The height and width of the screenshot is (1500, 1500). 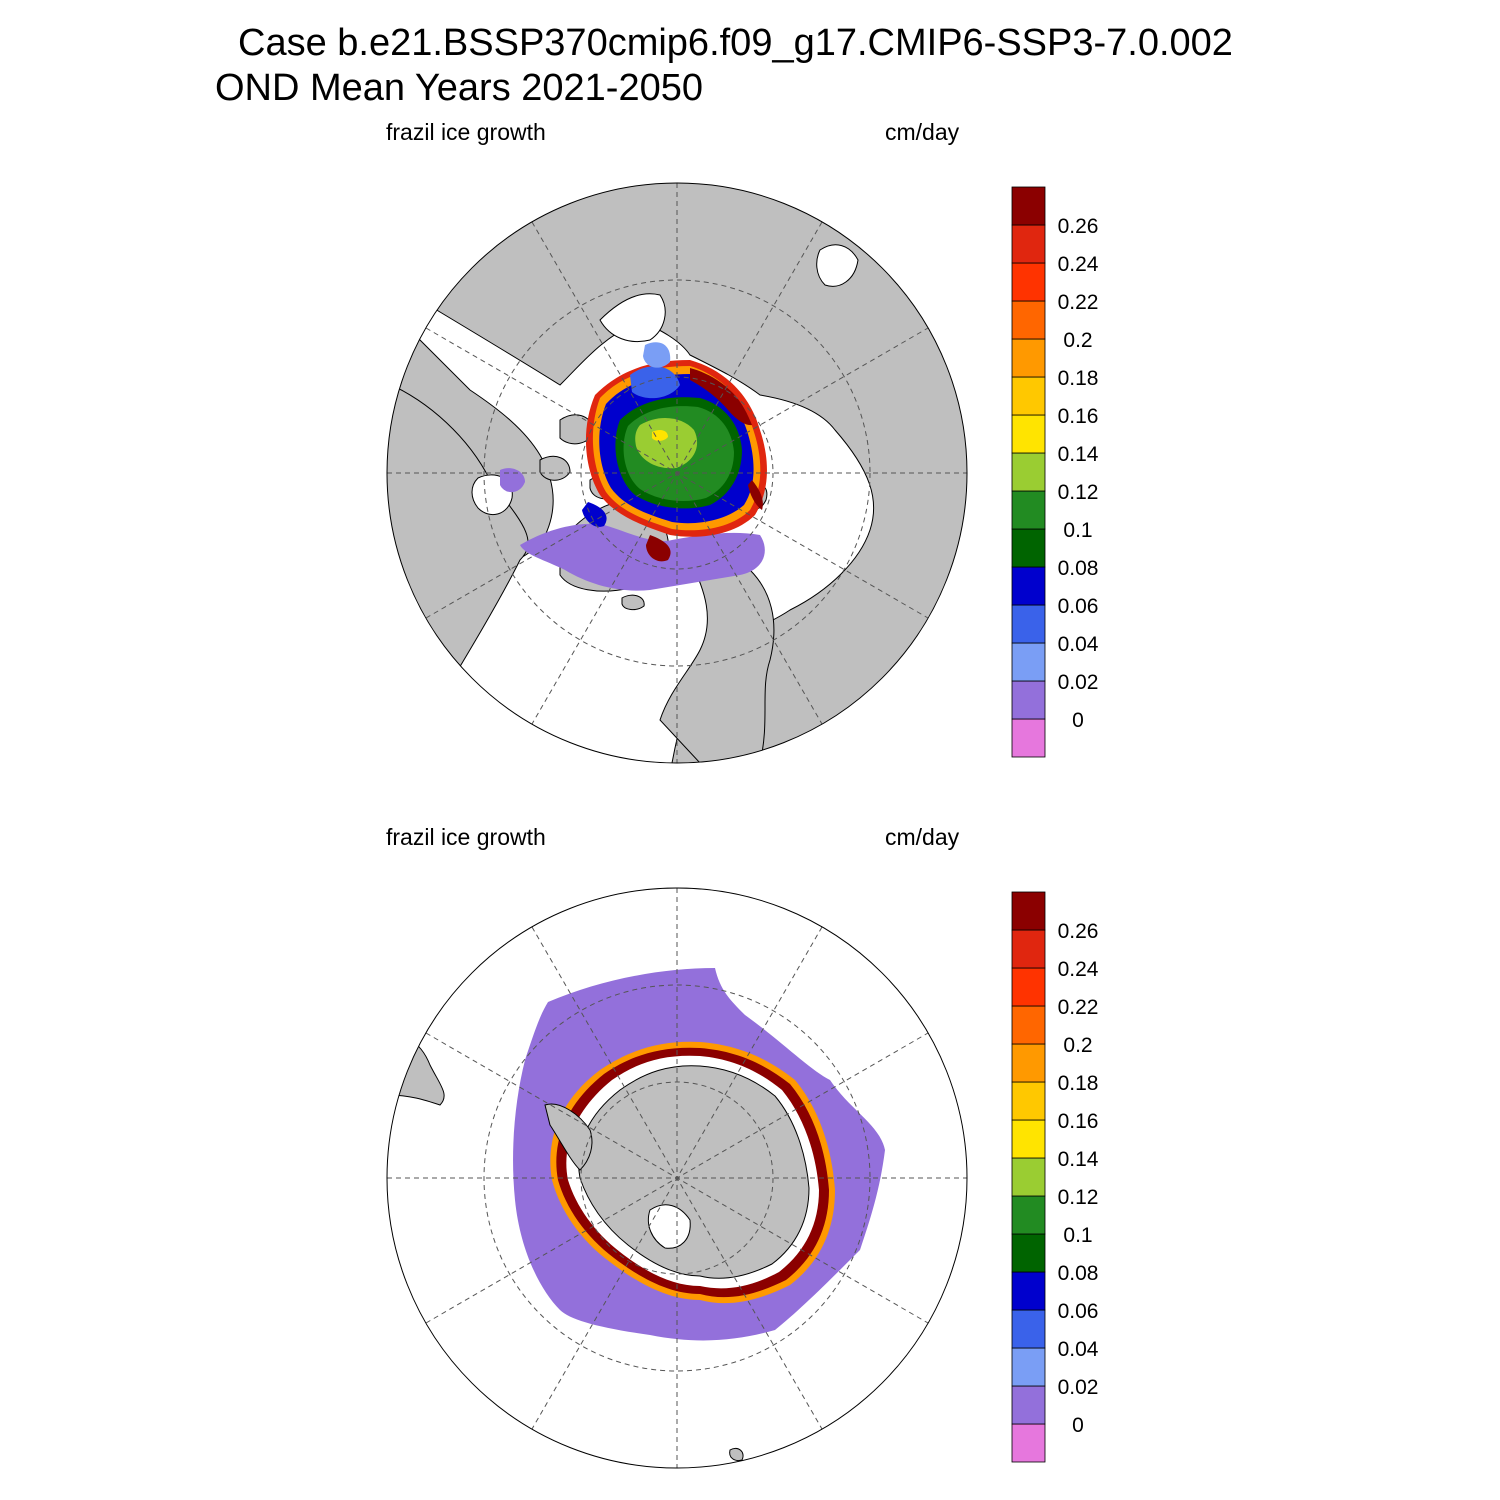 What do you see at coordinates (1078, 302) in the screenshot?
I see `north-colorbar-label: 0.22` at bounding box center [1078, 302].